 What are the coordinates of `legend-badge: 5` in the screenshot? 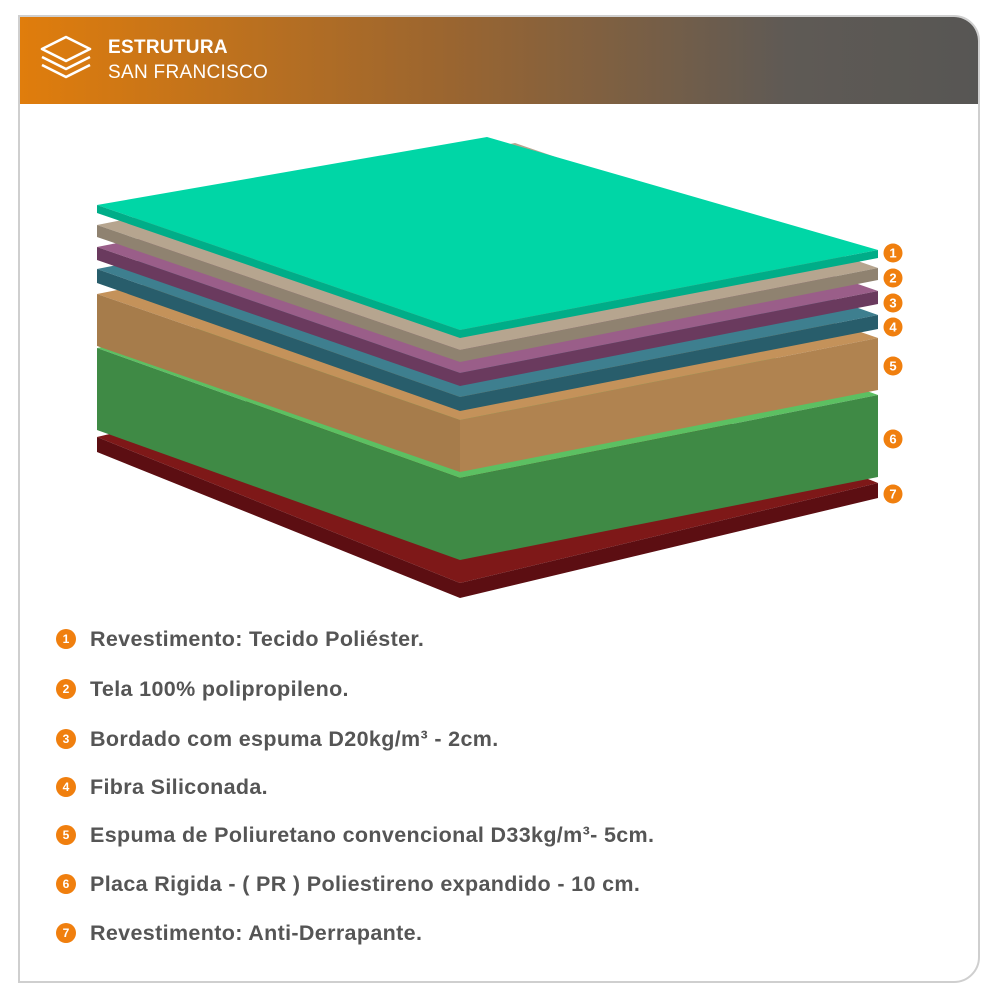 It's located at (66, 835).